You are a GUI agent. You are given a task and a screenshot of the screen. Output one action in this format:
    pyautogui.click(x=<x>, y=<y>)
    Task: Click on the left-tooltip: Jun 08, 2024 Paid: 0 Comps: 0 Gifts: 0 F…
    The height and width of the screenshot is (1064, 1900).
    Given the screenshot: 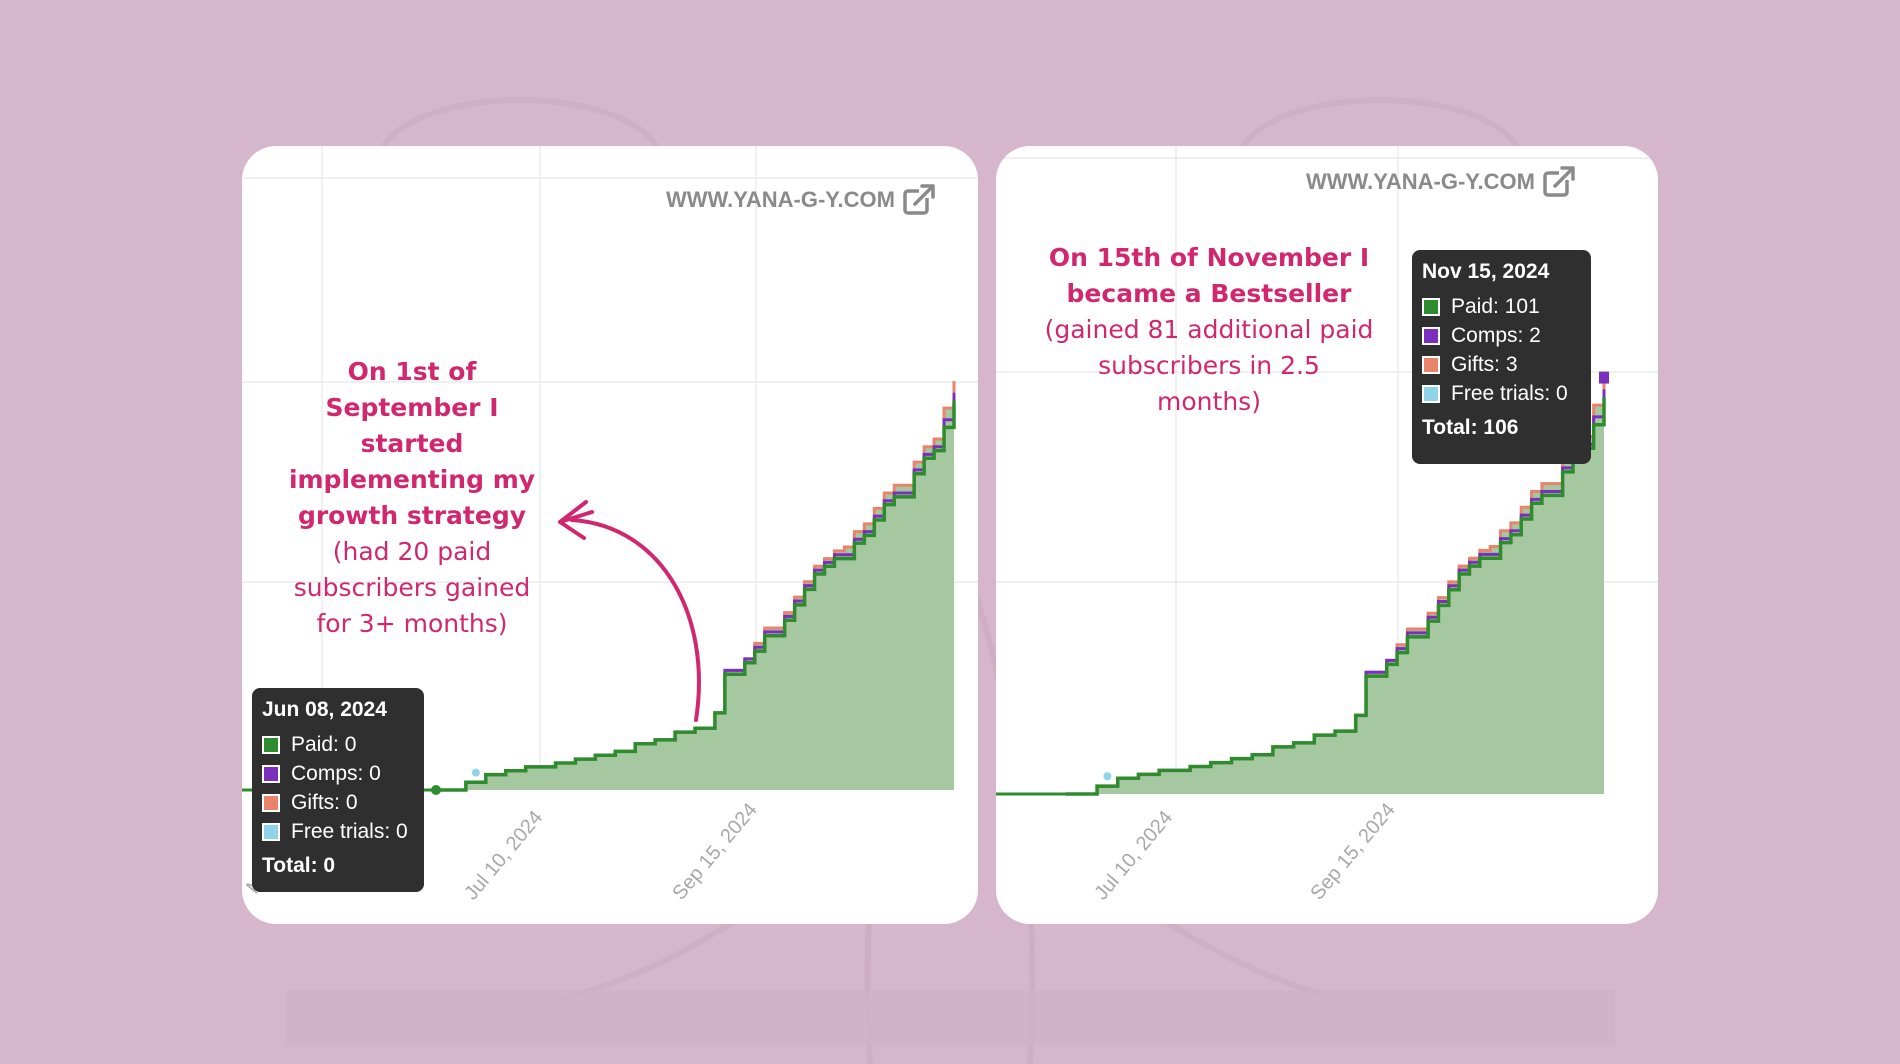 What is the action you would take?
    pyautogui.click(x=338, y=790)
    